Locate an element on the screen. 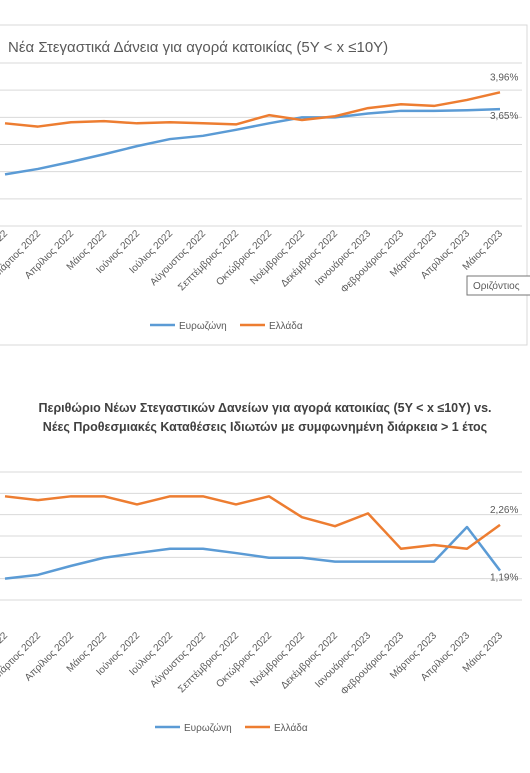 The height and width of the screenshot is (773, 530). tooltip-text: Οριζόντιος is located at coordinates (496, 286).